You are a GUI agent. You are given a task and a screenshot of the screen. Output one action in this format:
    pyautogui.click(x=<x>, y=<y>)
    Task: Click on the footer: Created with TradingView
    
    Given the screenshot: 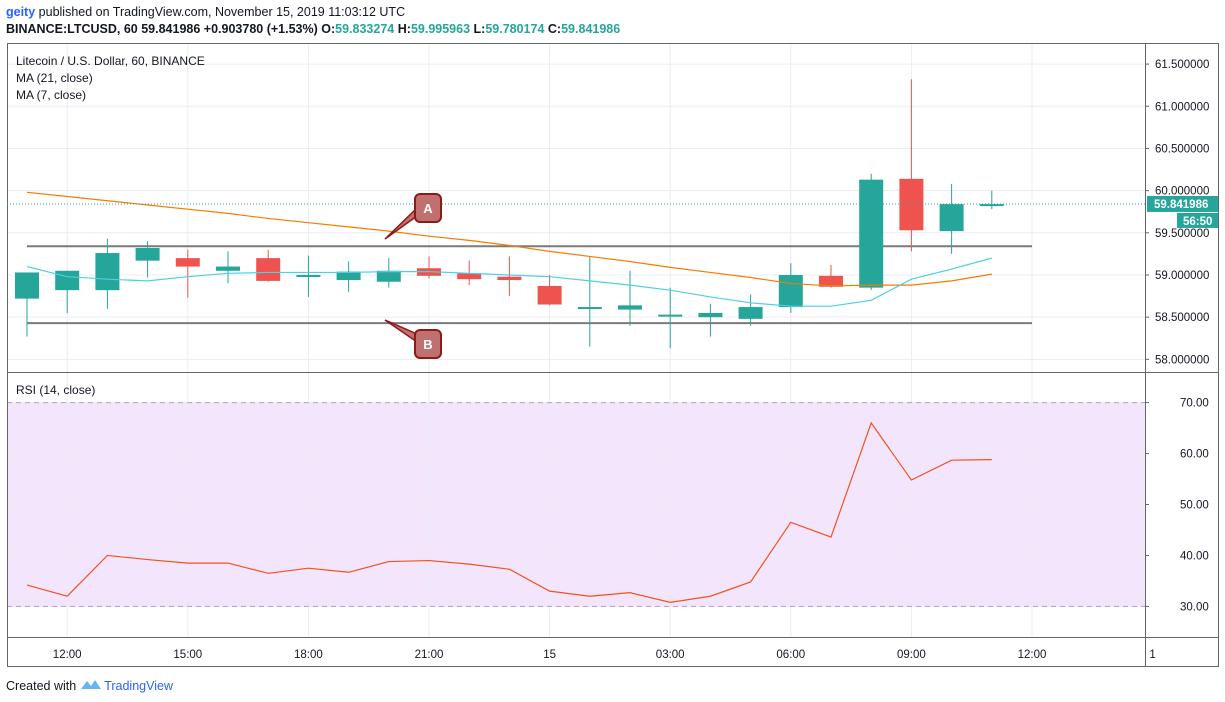 What is the action you would take?
    pyautogui.click(x=89, y=685)
    